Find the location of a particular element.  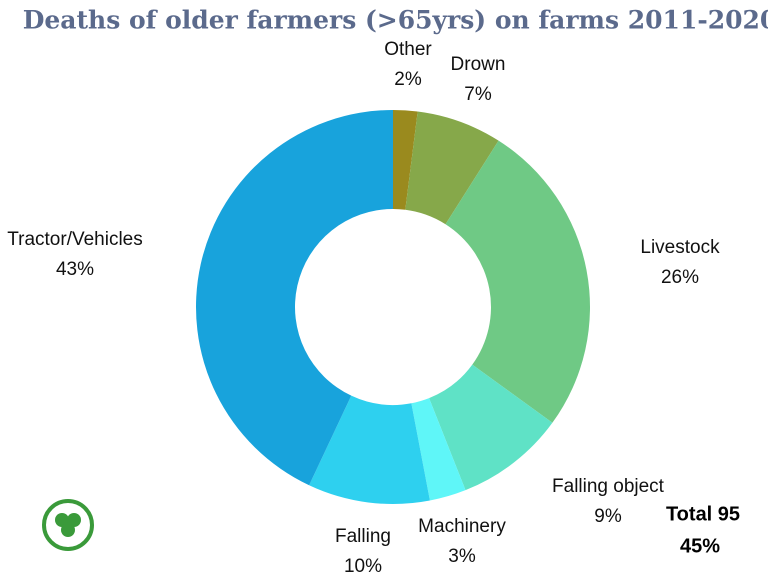

slice-label: Falling is located at coordinates (363, 536).